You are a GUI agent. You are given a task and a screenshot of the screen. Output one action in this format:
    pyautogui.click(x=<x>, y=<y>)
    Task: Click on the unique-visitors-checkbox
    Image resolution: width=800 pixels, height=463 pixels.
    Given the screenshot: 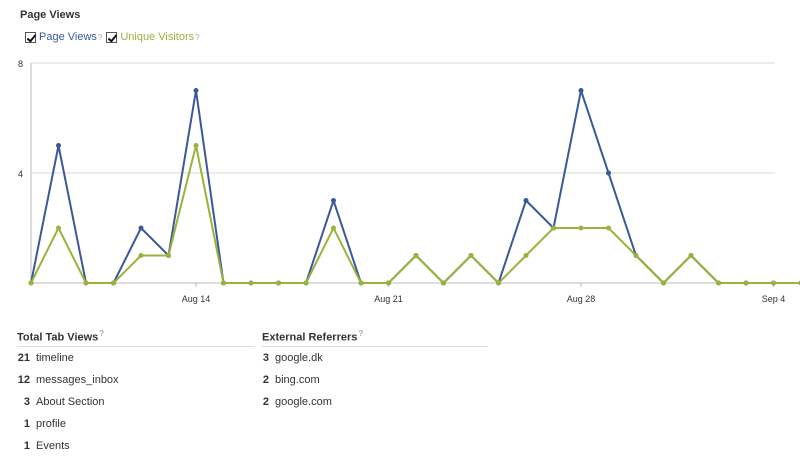 What is the action you would take?
    pyautogui.click(x=112, y=37)
    